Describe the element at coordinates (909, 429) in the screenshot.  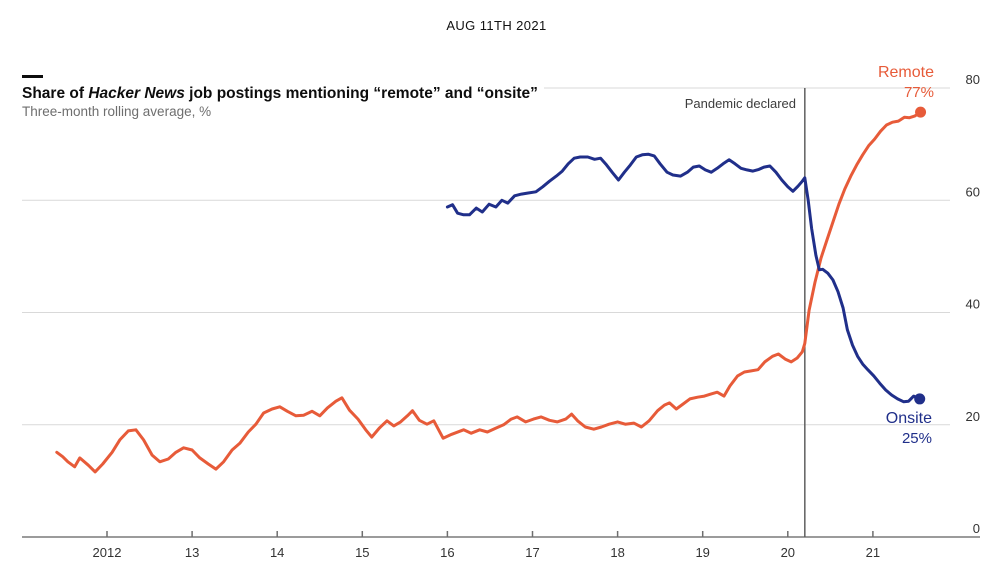
I see `onsite-series-callout: Onsite 25%` at that location.